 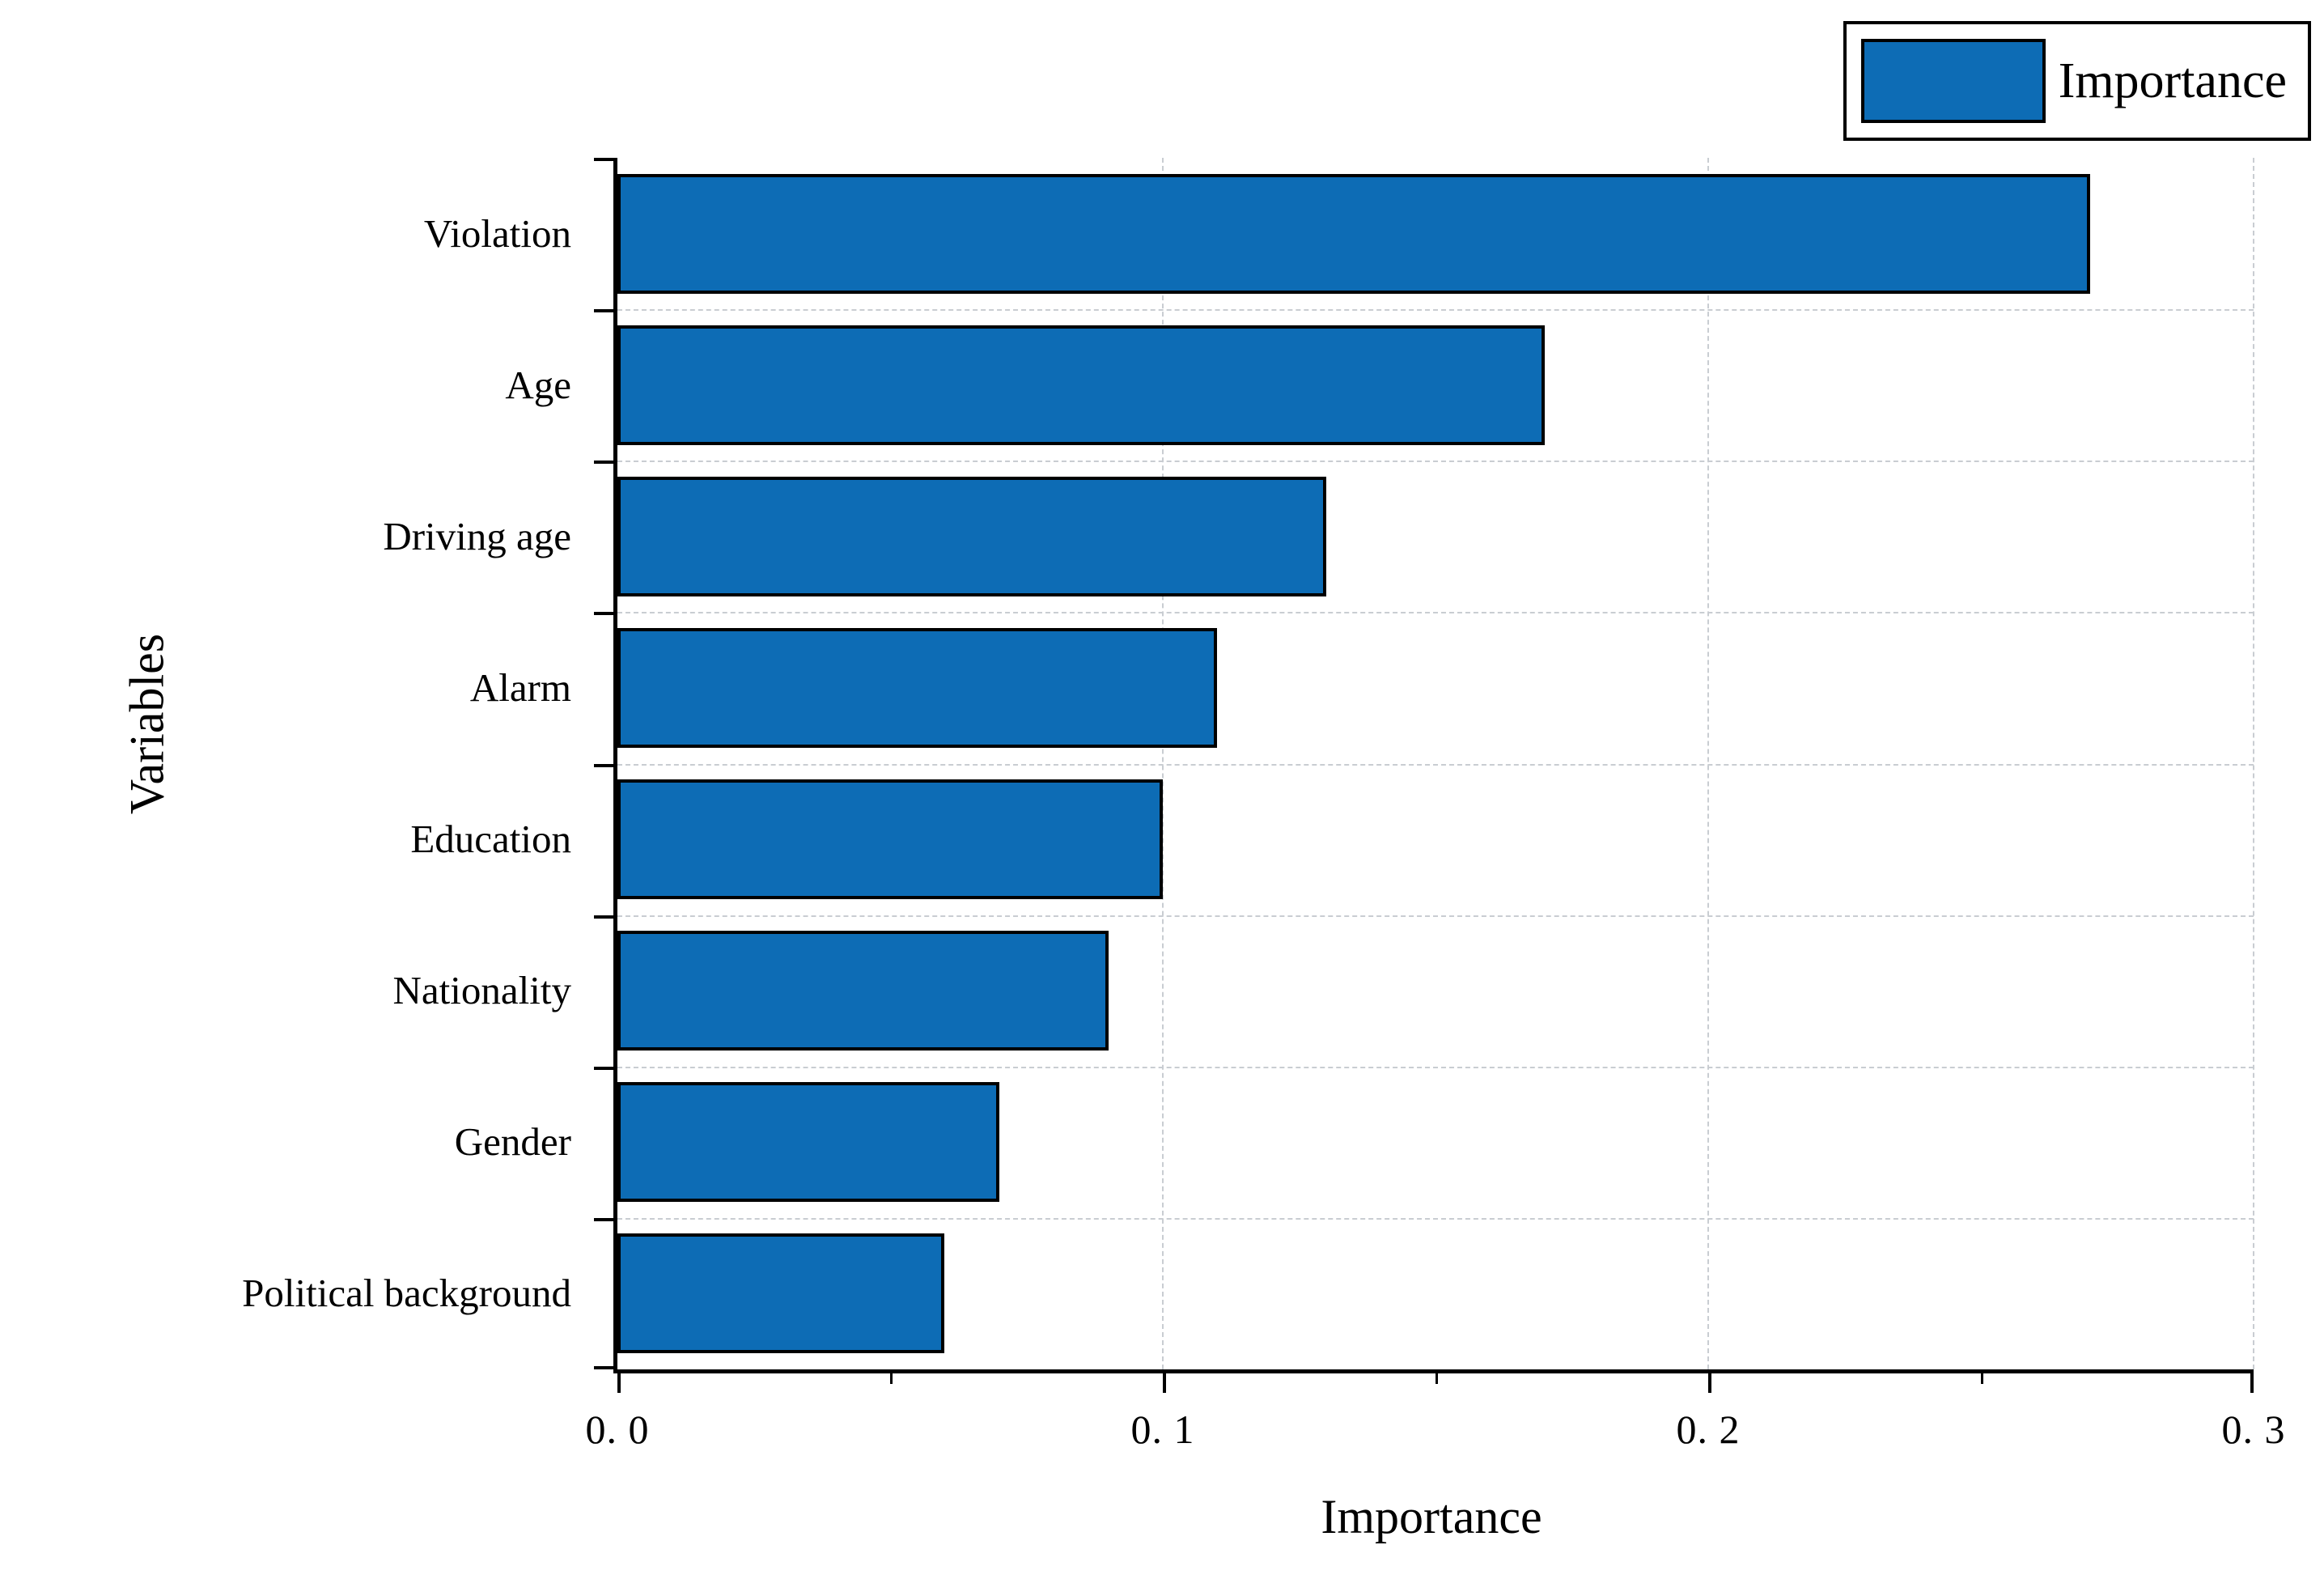 I want to click on category-label: Driving age, so click(x=477, y=535).